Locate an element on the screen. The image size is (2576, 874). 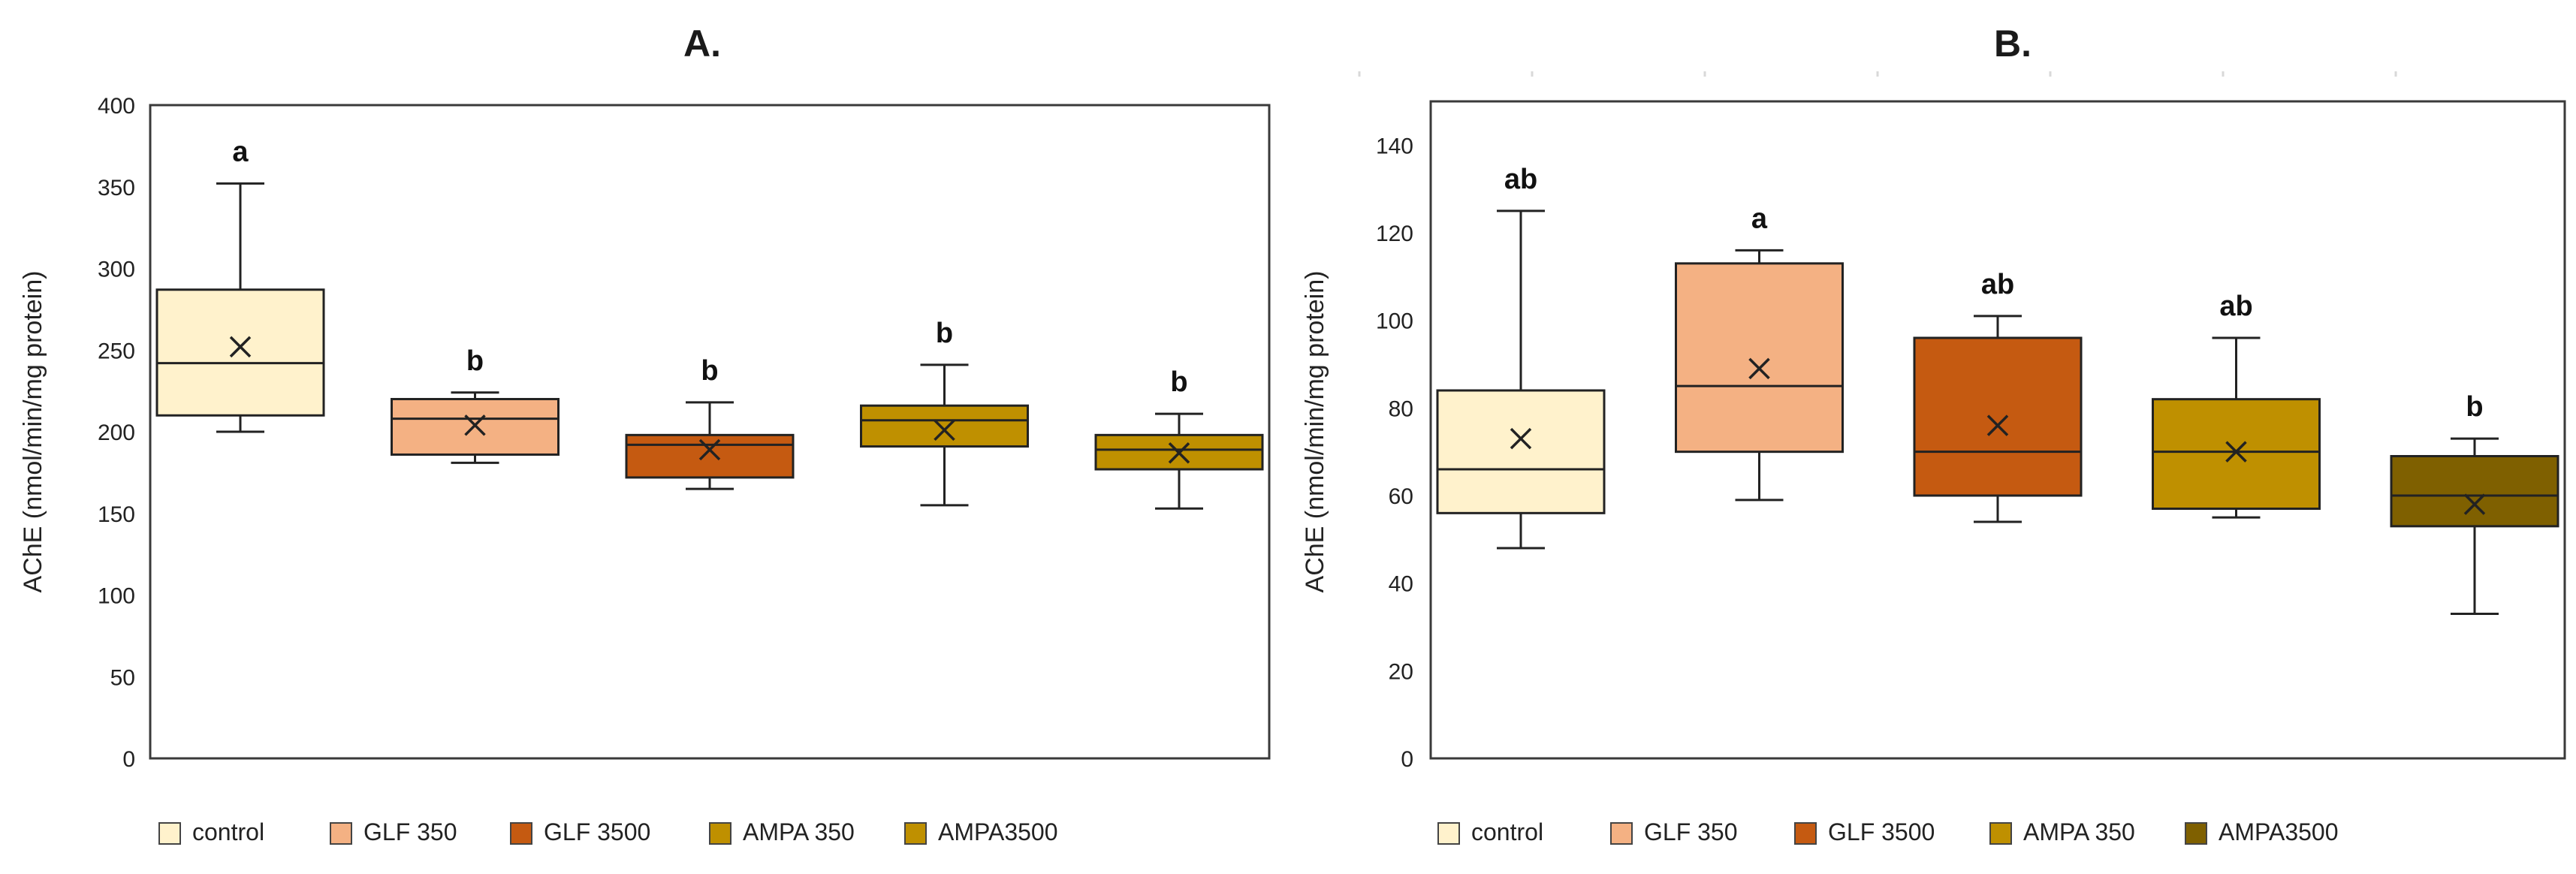
box-ampa-350: ab is located at coordinates (2236, 405).